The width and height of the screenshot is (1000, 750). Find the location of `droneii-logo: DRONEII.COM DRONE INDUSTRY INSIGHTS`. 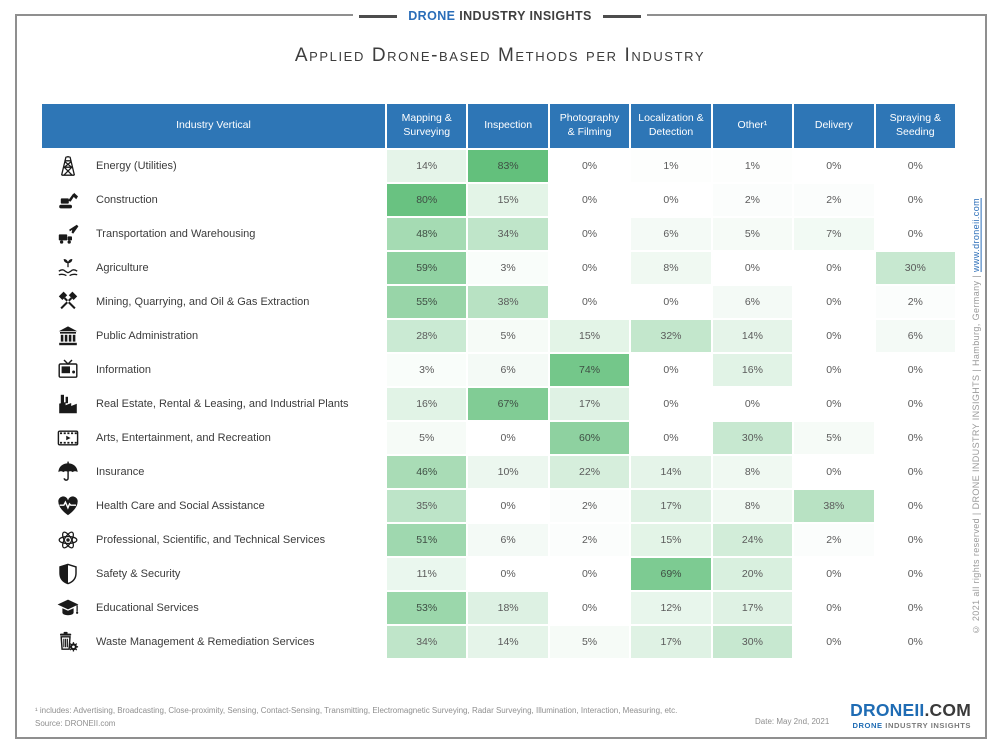

droneii-logo: DRONEII.COM DRONE INDUSTRY INSIGHTS is located at coordinates (910, 715).